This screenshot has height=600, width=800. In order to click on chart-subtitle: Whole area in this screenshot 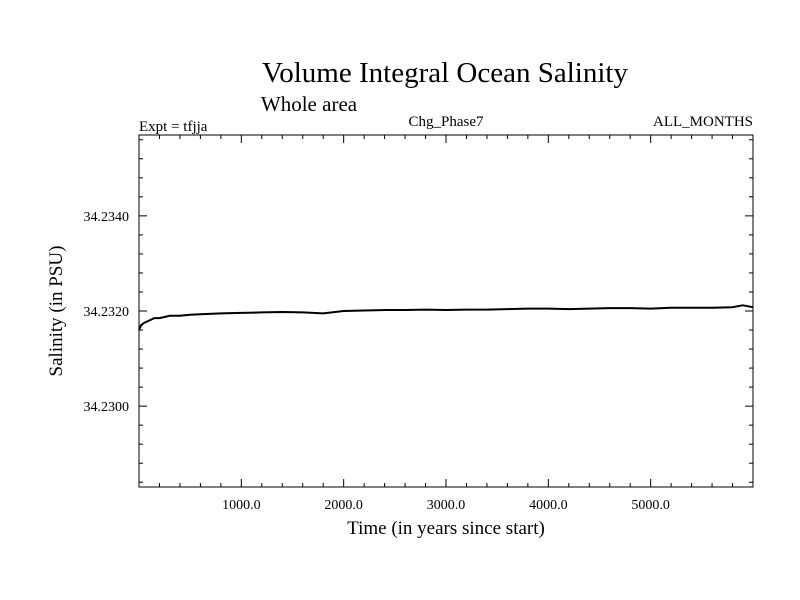, I will do `click(309, 104)`.